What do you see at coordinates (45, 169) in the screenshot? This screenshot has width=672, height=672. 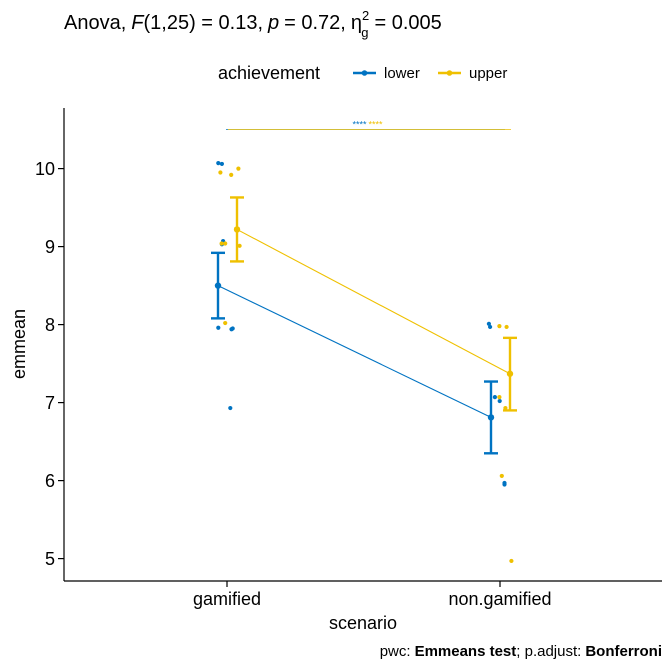 I see `y-tick-label: 10` at bounding box center [45, 169].